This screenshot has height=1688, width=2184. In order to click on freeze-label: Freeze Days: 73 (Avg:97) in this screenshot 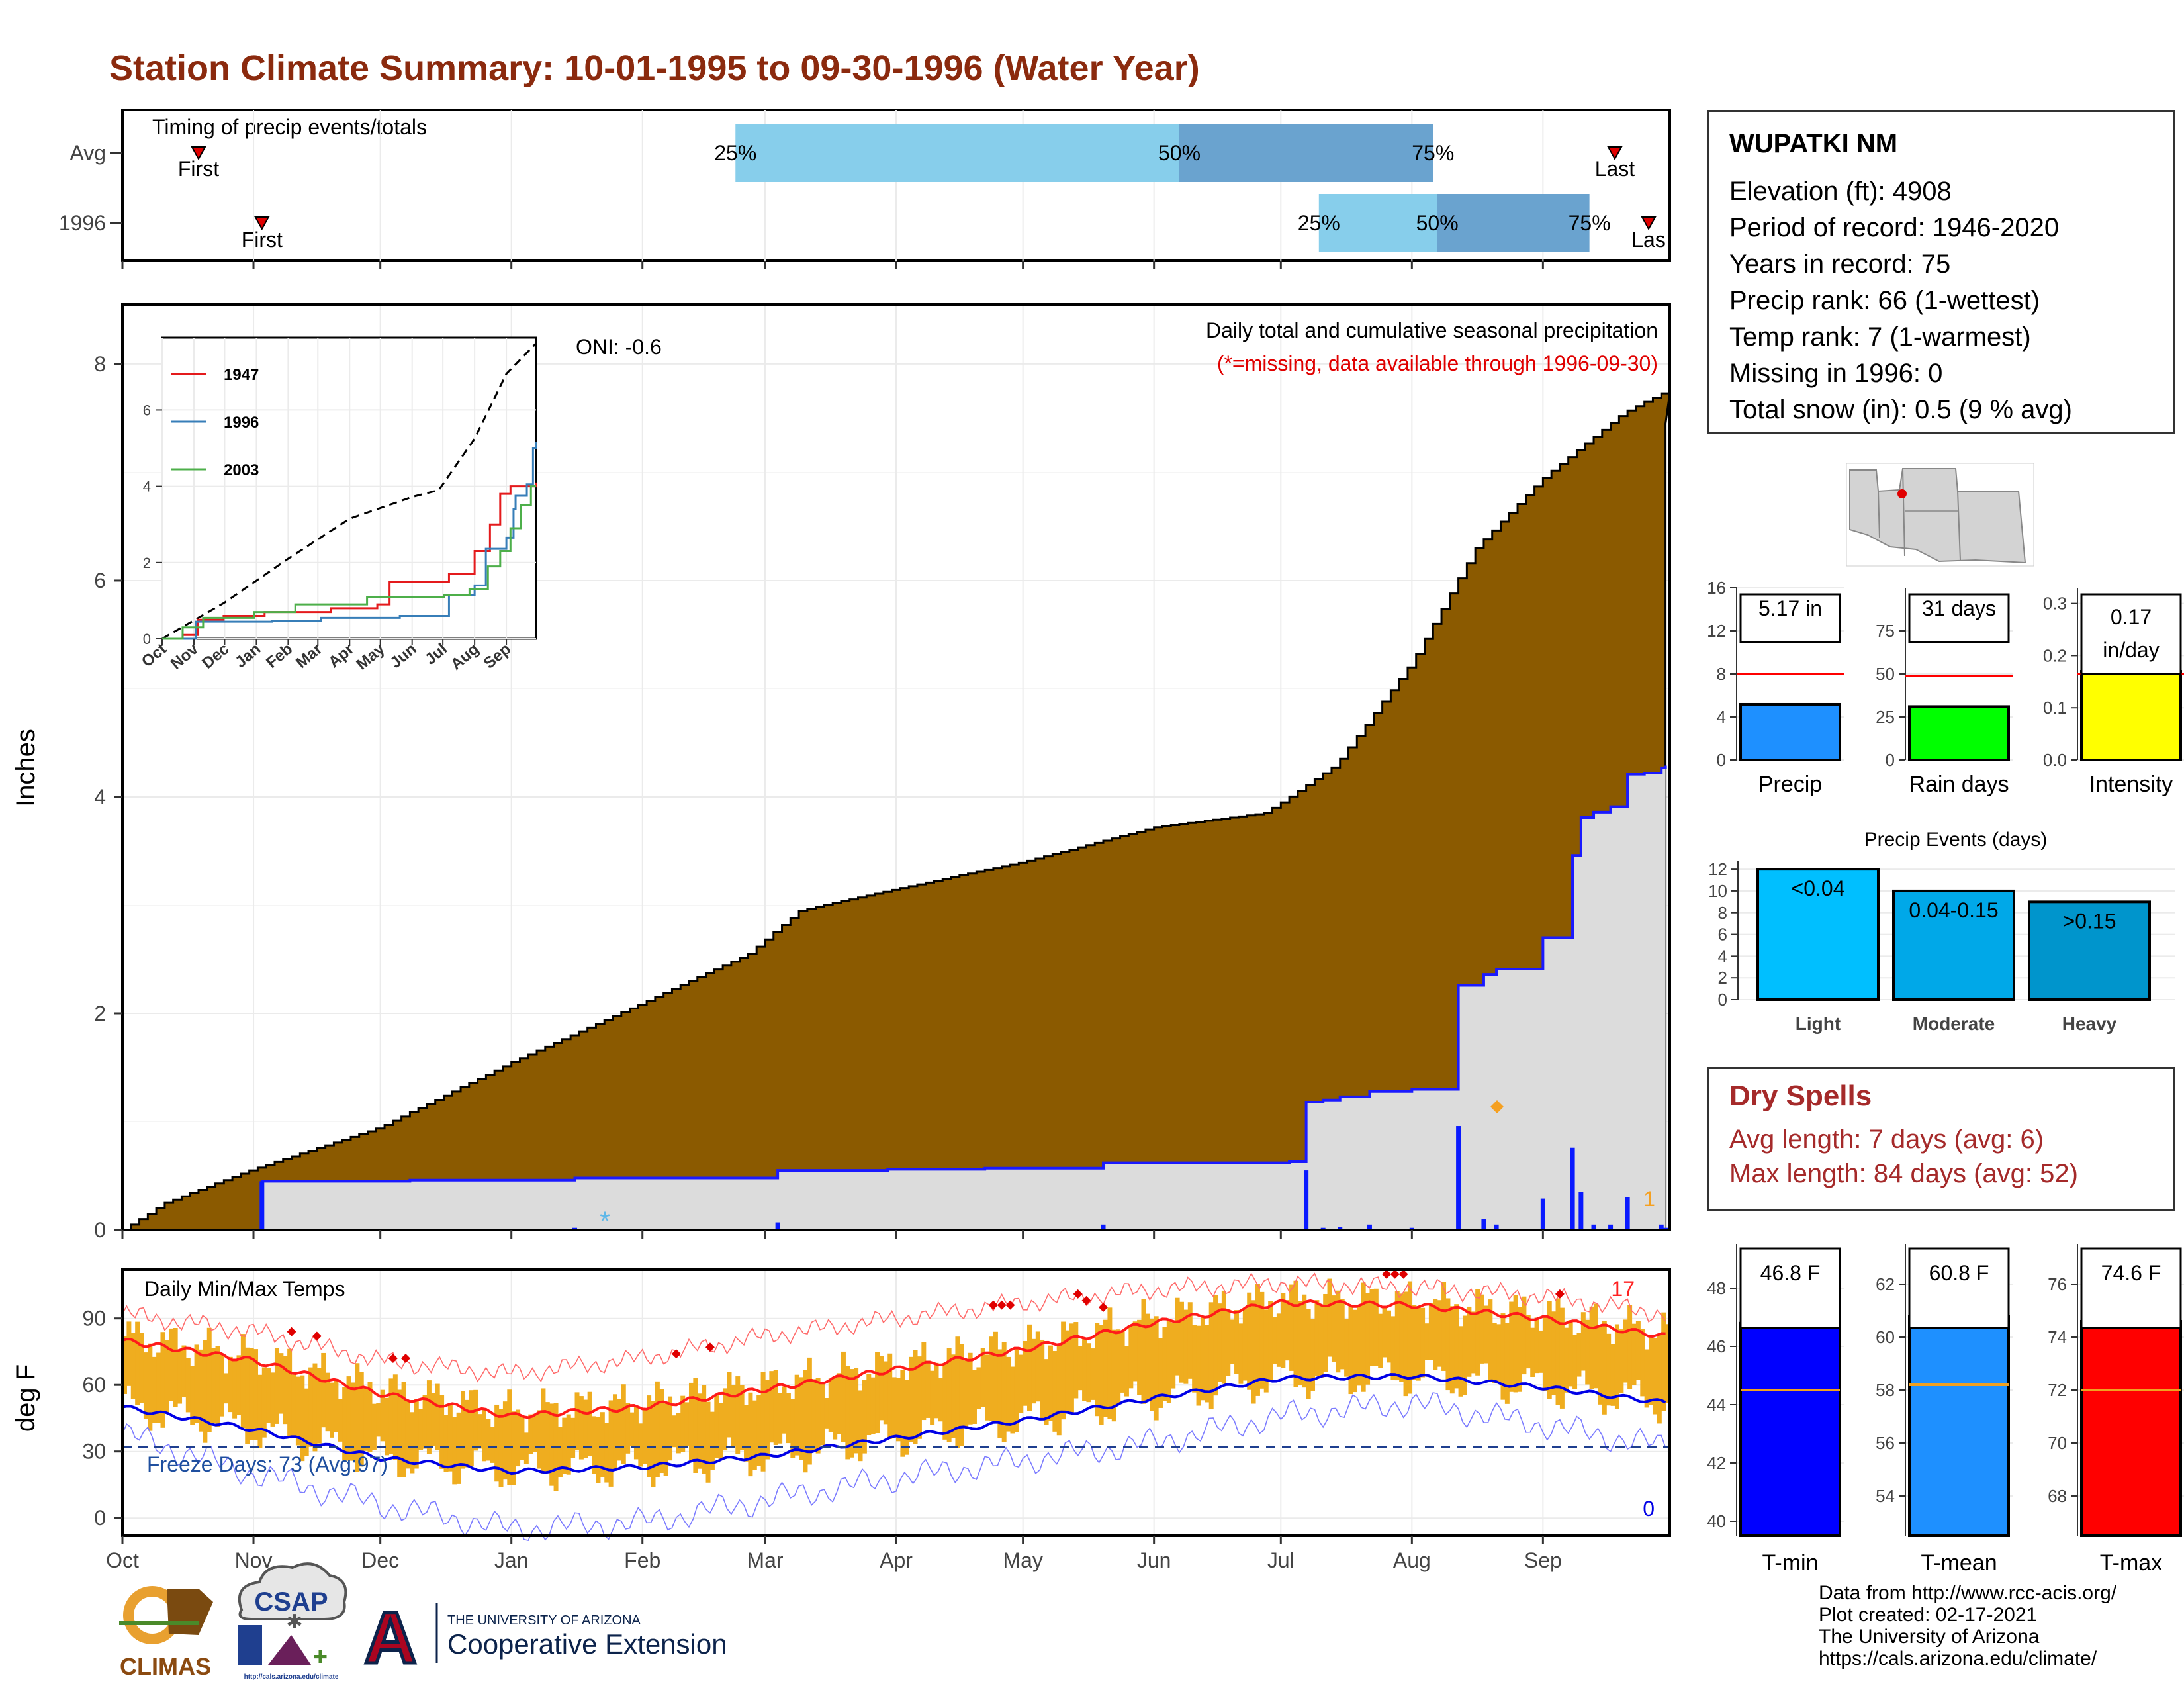, I will do `click(267, 1464)`.